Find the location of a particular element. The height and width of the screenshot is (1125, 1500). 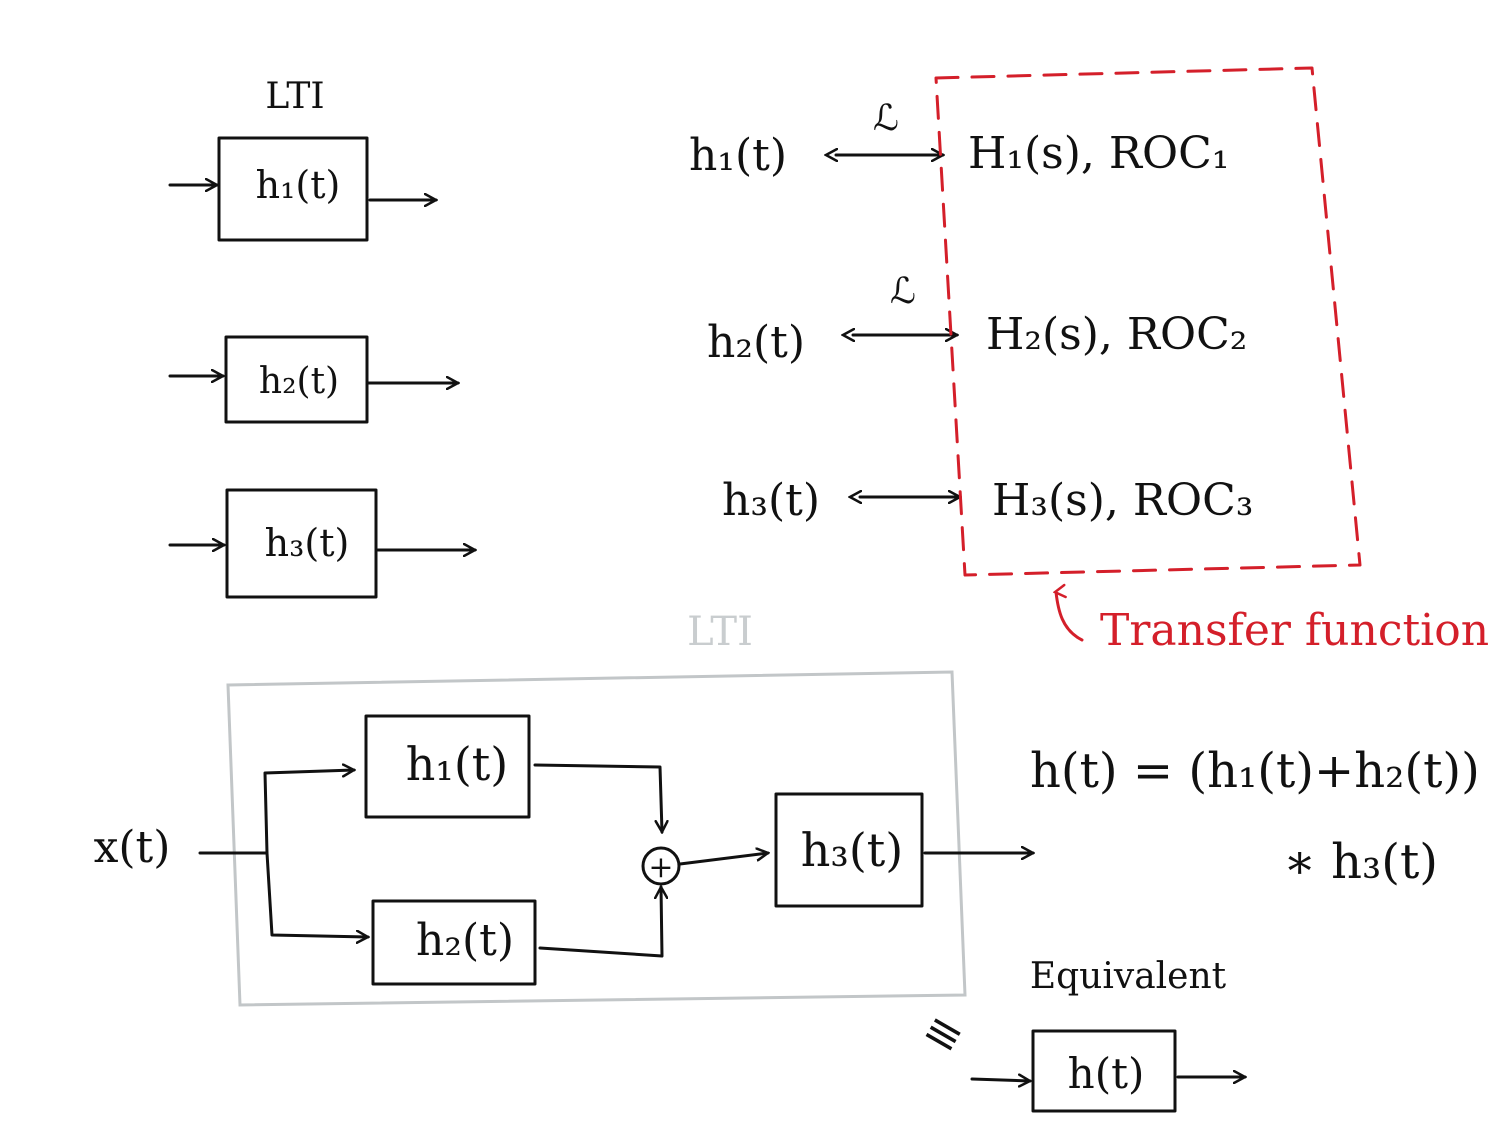

h2-to-sum-arrow is located at coordinates (600, 922).